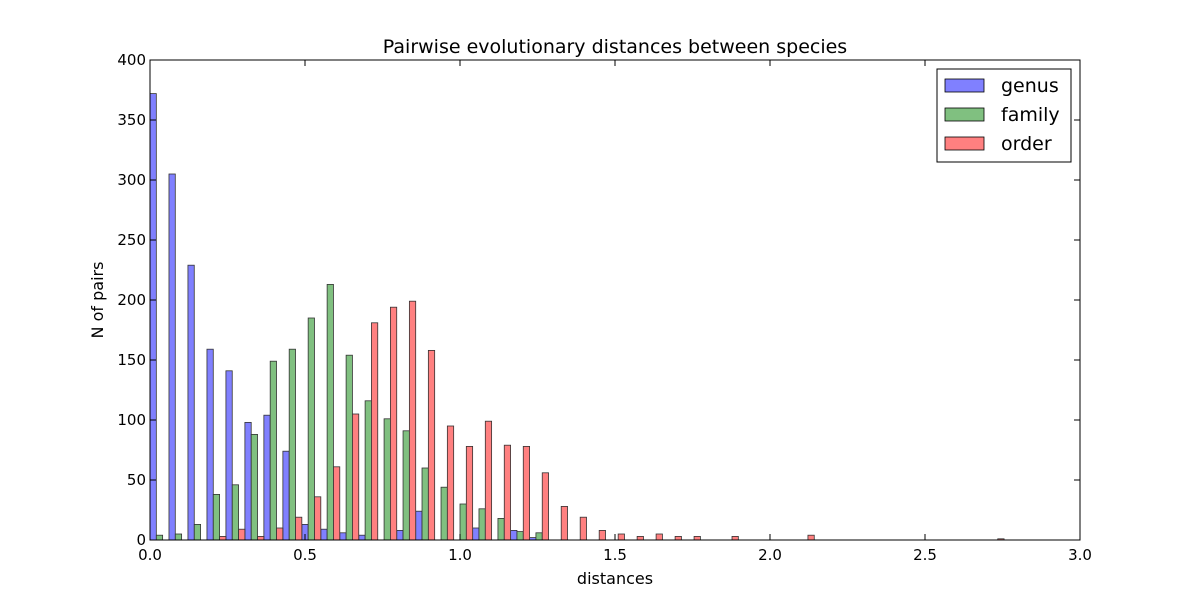  Describe the element at coordinates (131, 360) in the screenshot. I see `y-tick-label-3: 150` at that location.